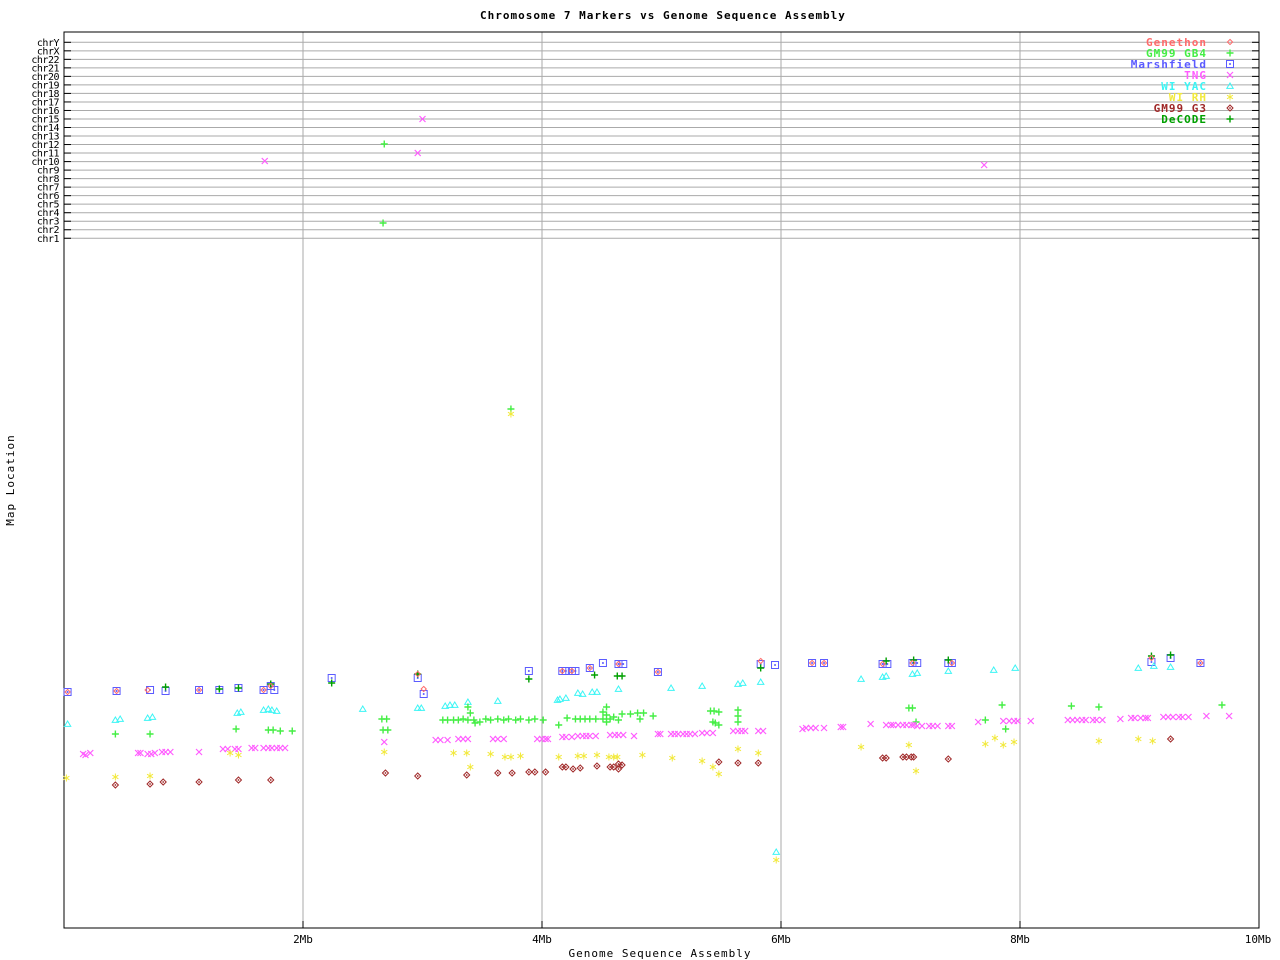  What do you see at coordinates (1190, 53) in the screenshot?
I see `legend-item-gm99-gb4: GM99 GB4` at bounding box center [1190, 53].